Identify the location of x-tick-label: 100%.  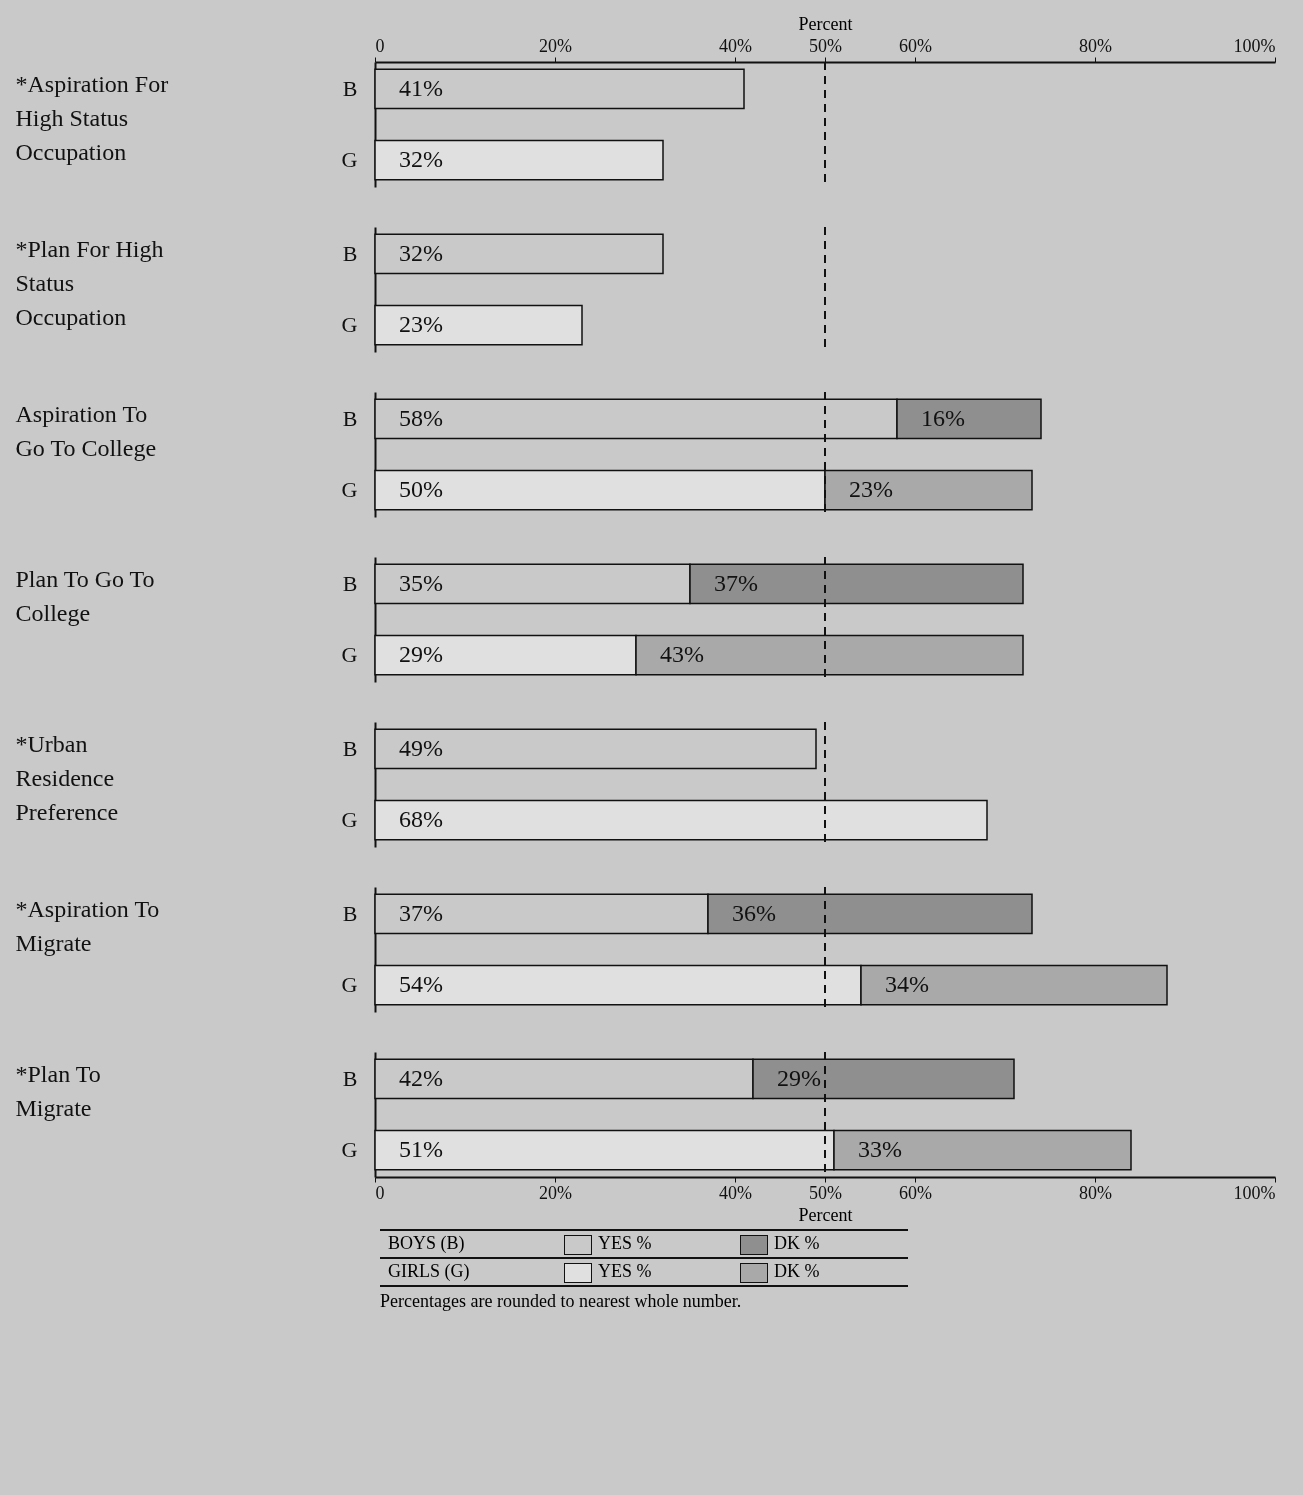
(1254, 1192).